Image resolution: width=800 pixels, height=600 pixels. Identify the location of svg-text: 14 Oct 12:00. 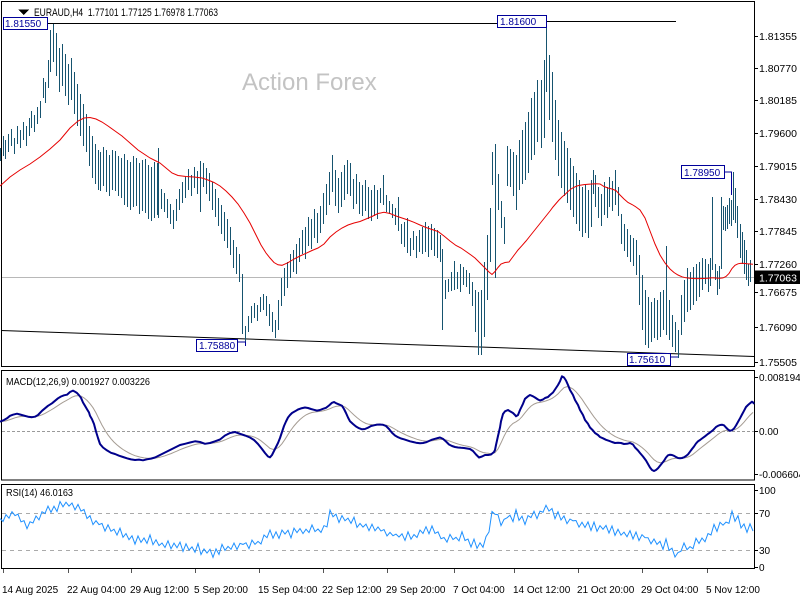
(542, 590).